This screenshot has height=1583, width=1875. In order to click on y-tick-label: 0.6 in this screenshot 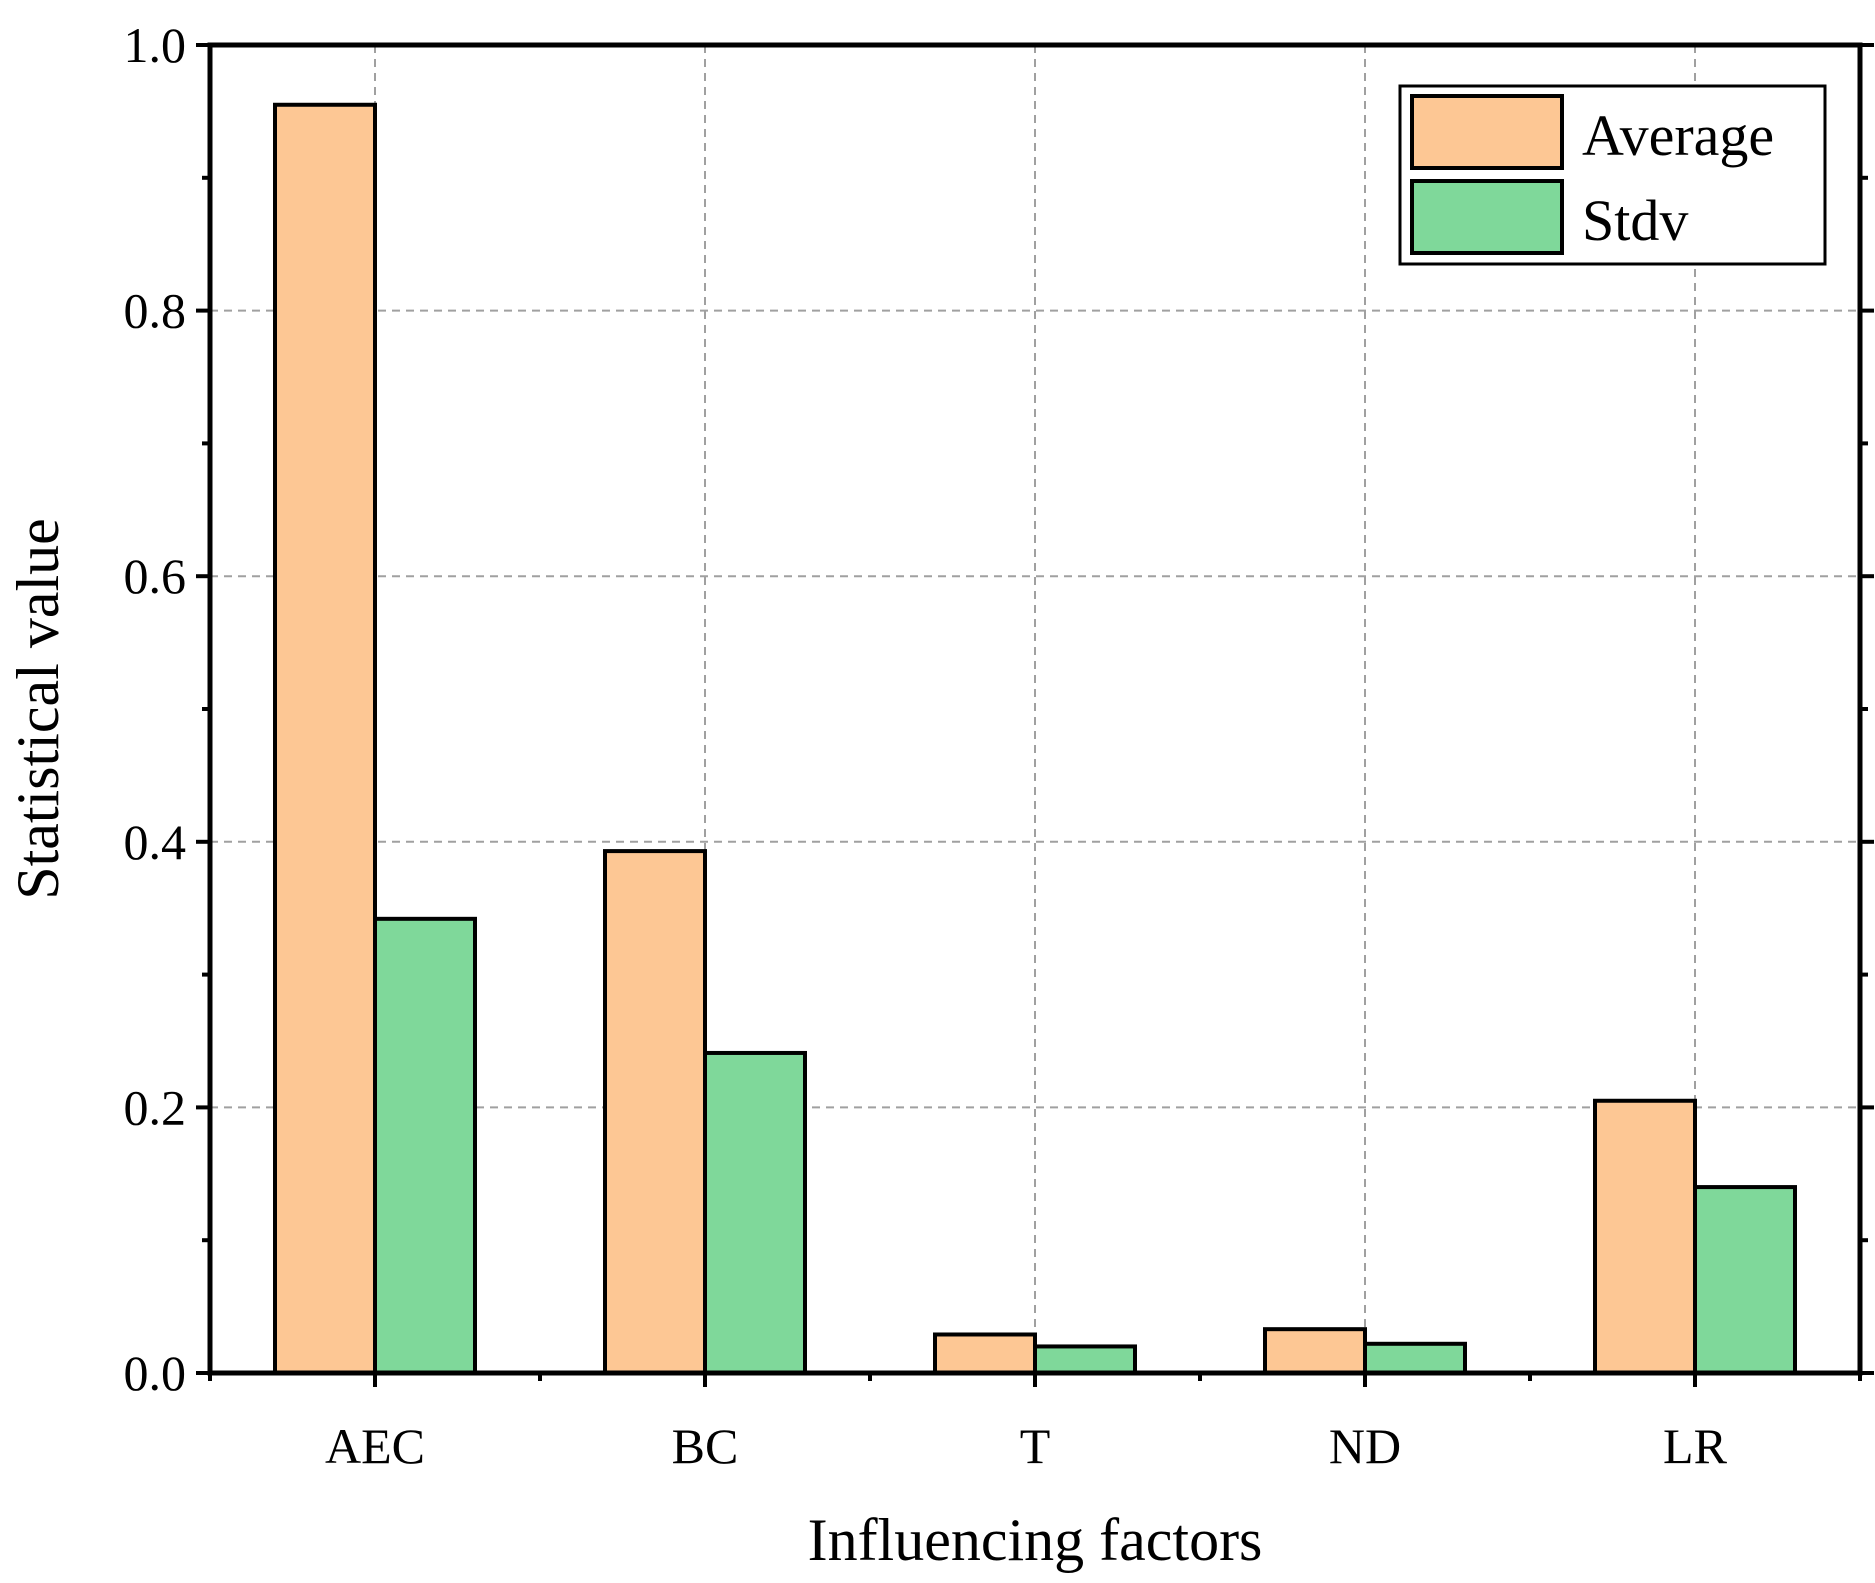, I will do `click(155, 576)`.